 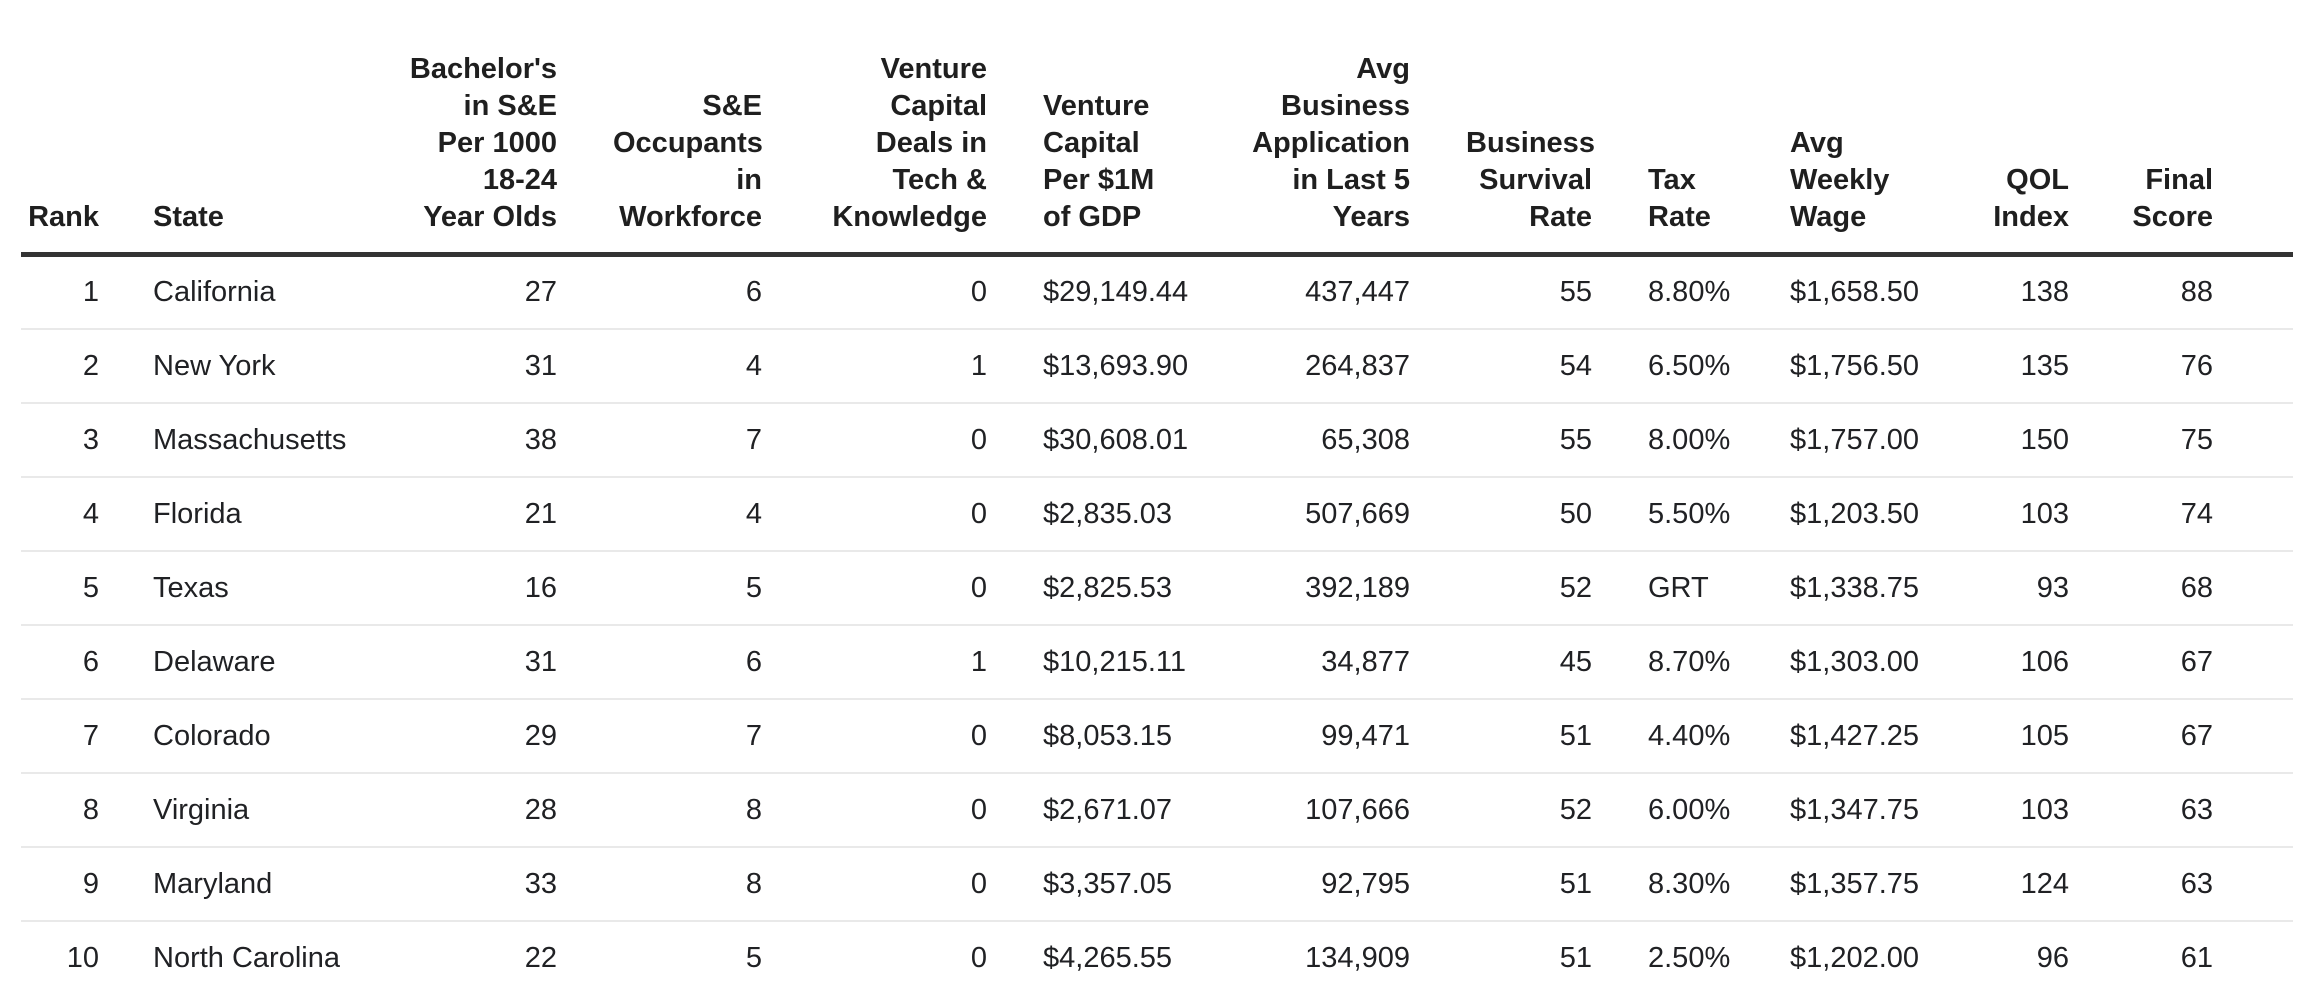 What do you see at coordinates (1862, 365) in the screenshot?
I see `cell-avg-weekly-wage: $1,756.50` at bounding box center [1862, 365].